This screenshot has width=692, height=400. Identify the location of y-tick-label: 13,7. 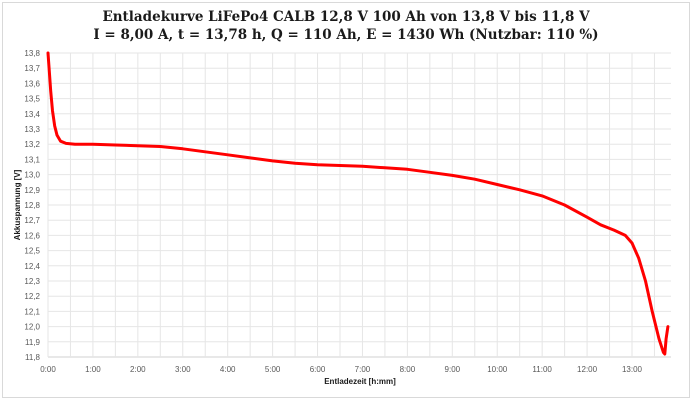
(32, 68).